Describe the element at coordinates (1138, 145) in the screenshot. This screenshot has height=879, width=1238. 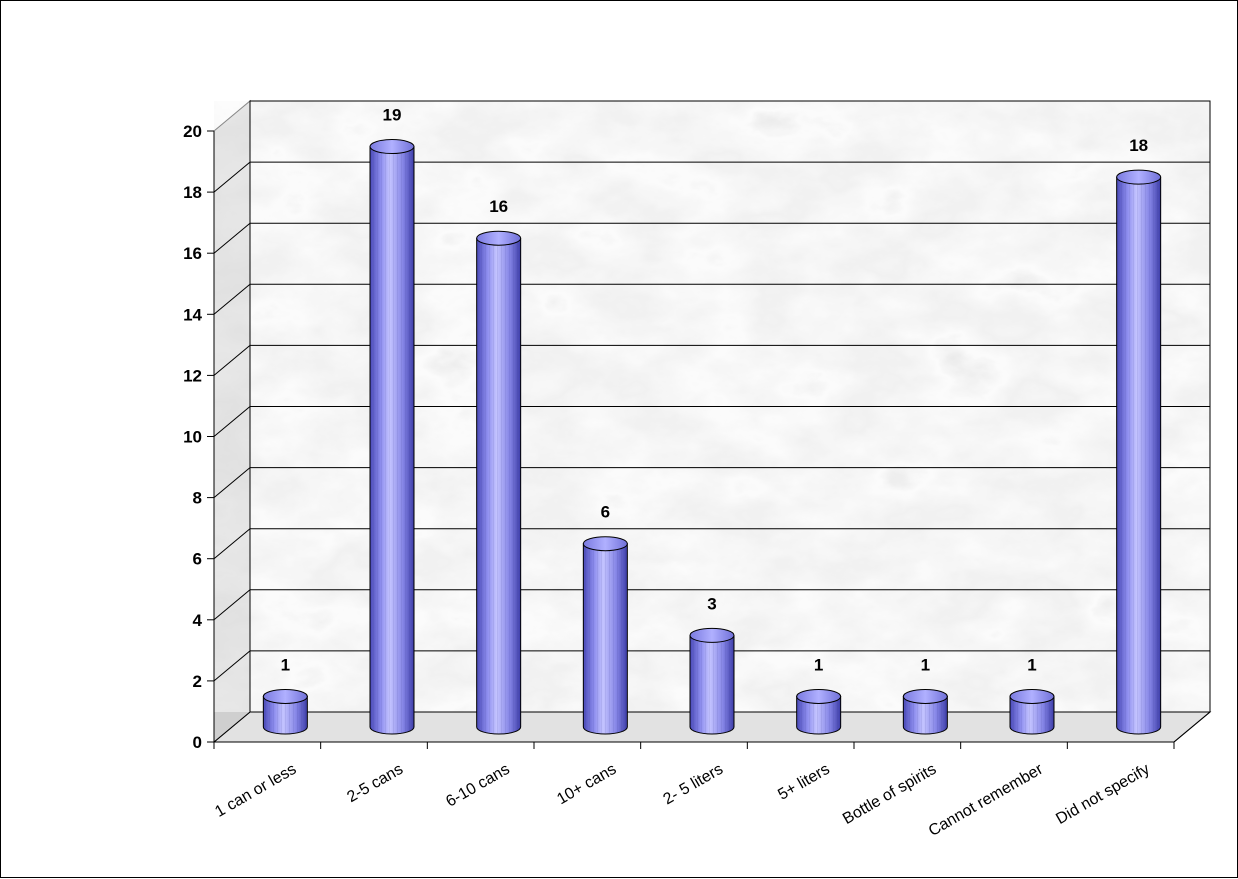
I see `data-label-8: 18` at that location.